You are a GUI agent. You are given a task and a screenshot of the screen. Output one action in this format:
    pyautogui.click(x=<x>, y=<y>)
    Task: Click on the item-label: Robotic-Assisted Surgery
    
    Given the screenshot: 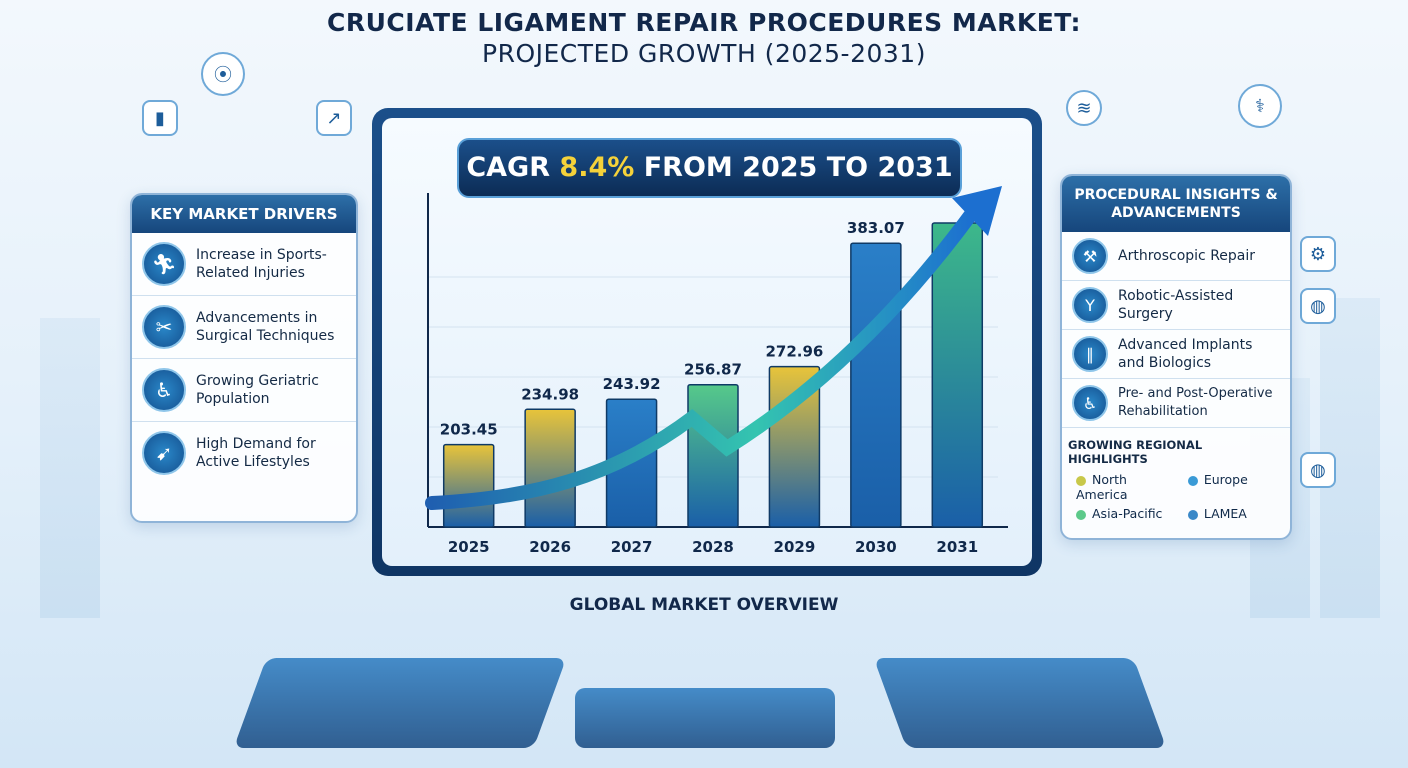 What is the action you would take?
    pyautogui.click(x=1176, y=305)
    